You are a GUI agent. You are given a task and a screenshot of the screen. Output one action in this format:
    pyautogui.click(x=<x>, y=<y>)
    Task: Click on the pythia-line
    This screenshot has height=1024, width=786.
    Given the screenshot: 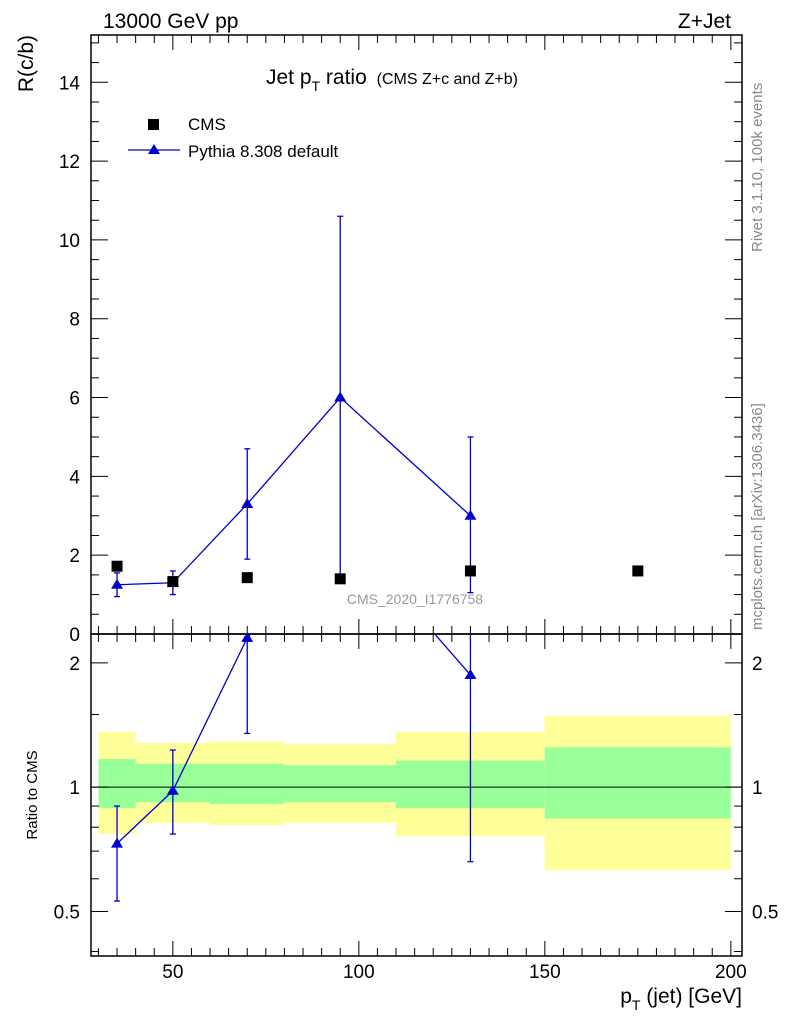 What is the action you would take?
    pyautogui.click(x=294, y=491)
    